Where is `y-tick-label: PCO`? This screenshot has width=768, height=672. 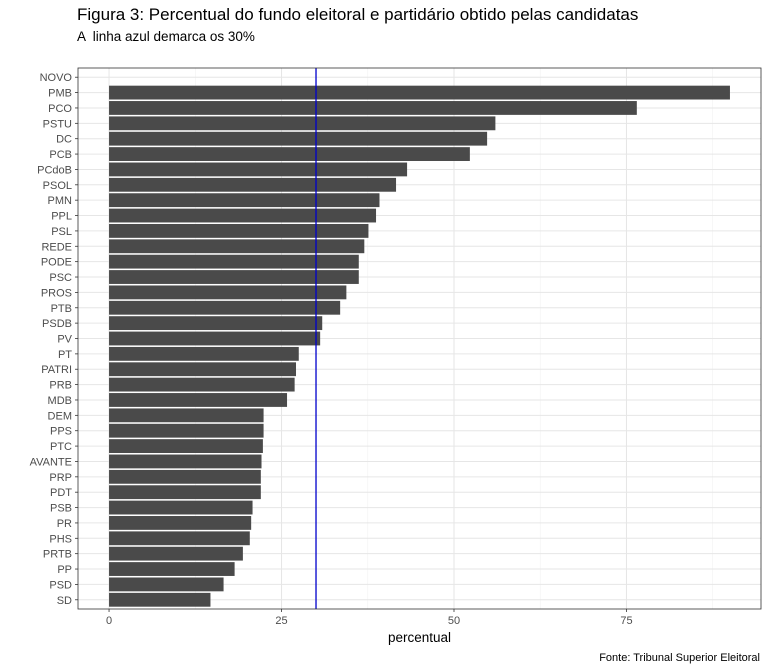 y-tick-label: PCO is located at coordinates (60, 109).